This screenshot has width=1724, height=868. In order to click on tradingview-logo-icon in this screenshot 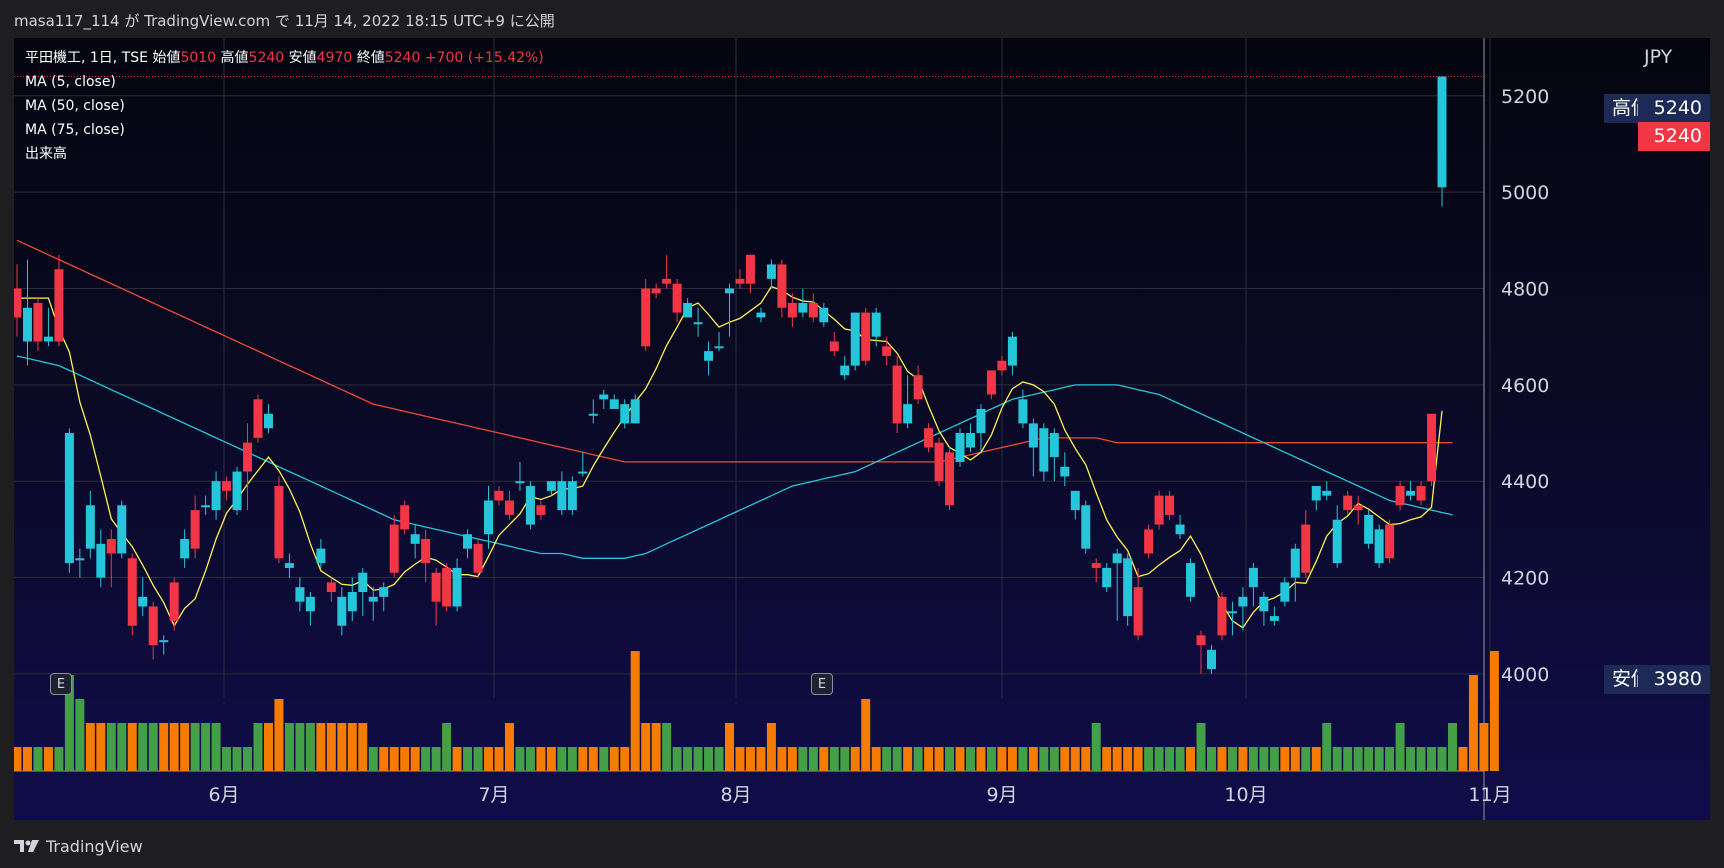, I will do `click(26, 846)`.